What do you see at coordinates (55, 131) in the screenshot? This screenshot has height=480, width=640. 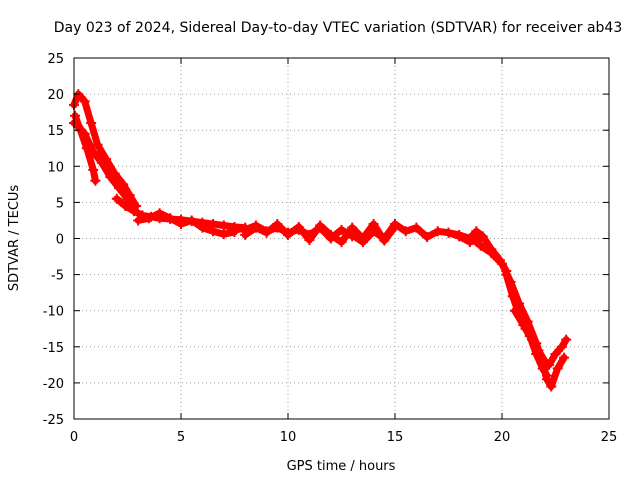 I see `y-tick-label: 15` at bounding box center [55, 131].